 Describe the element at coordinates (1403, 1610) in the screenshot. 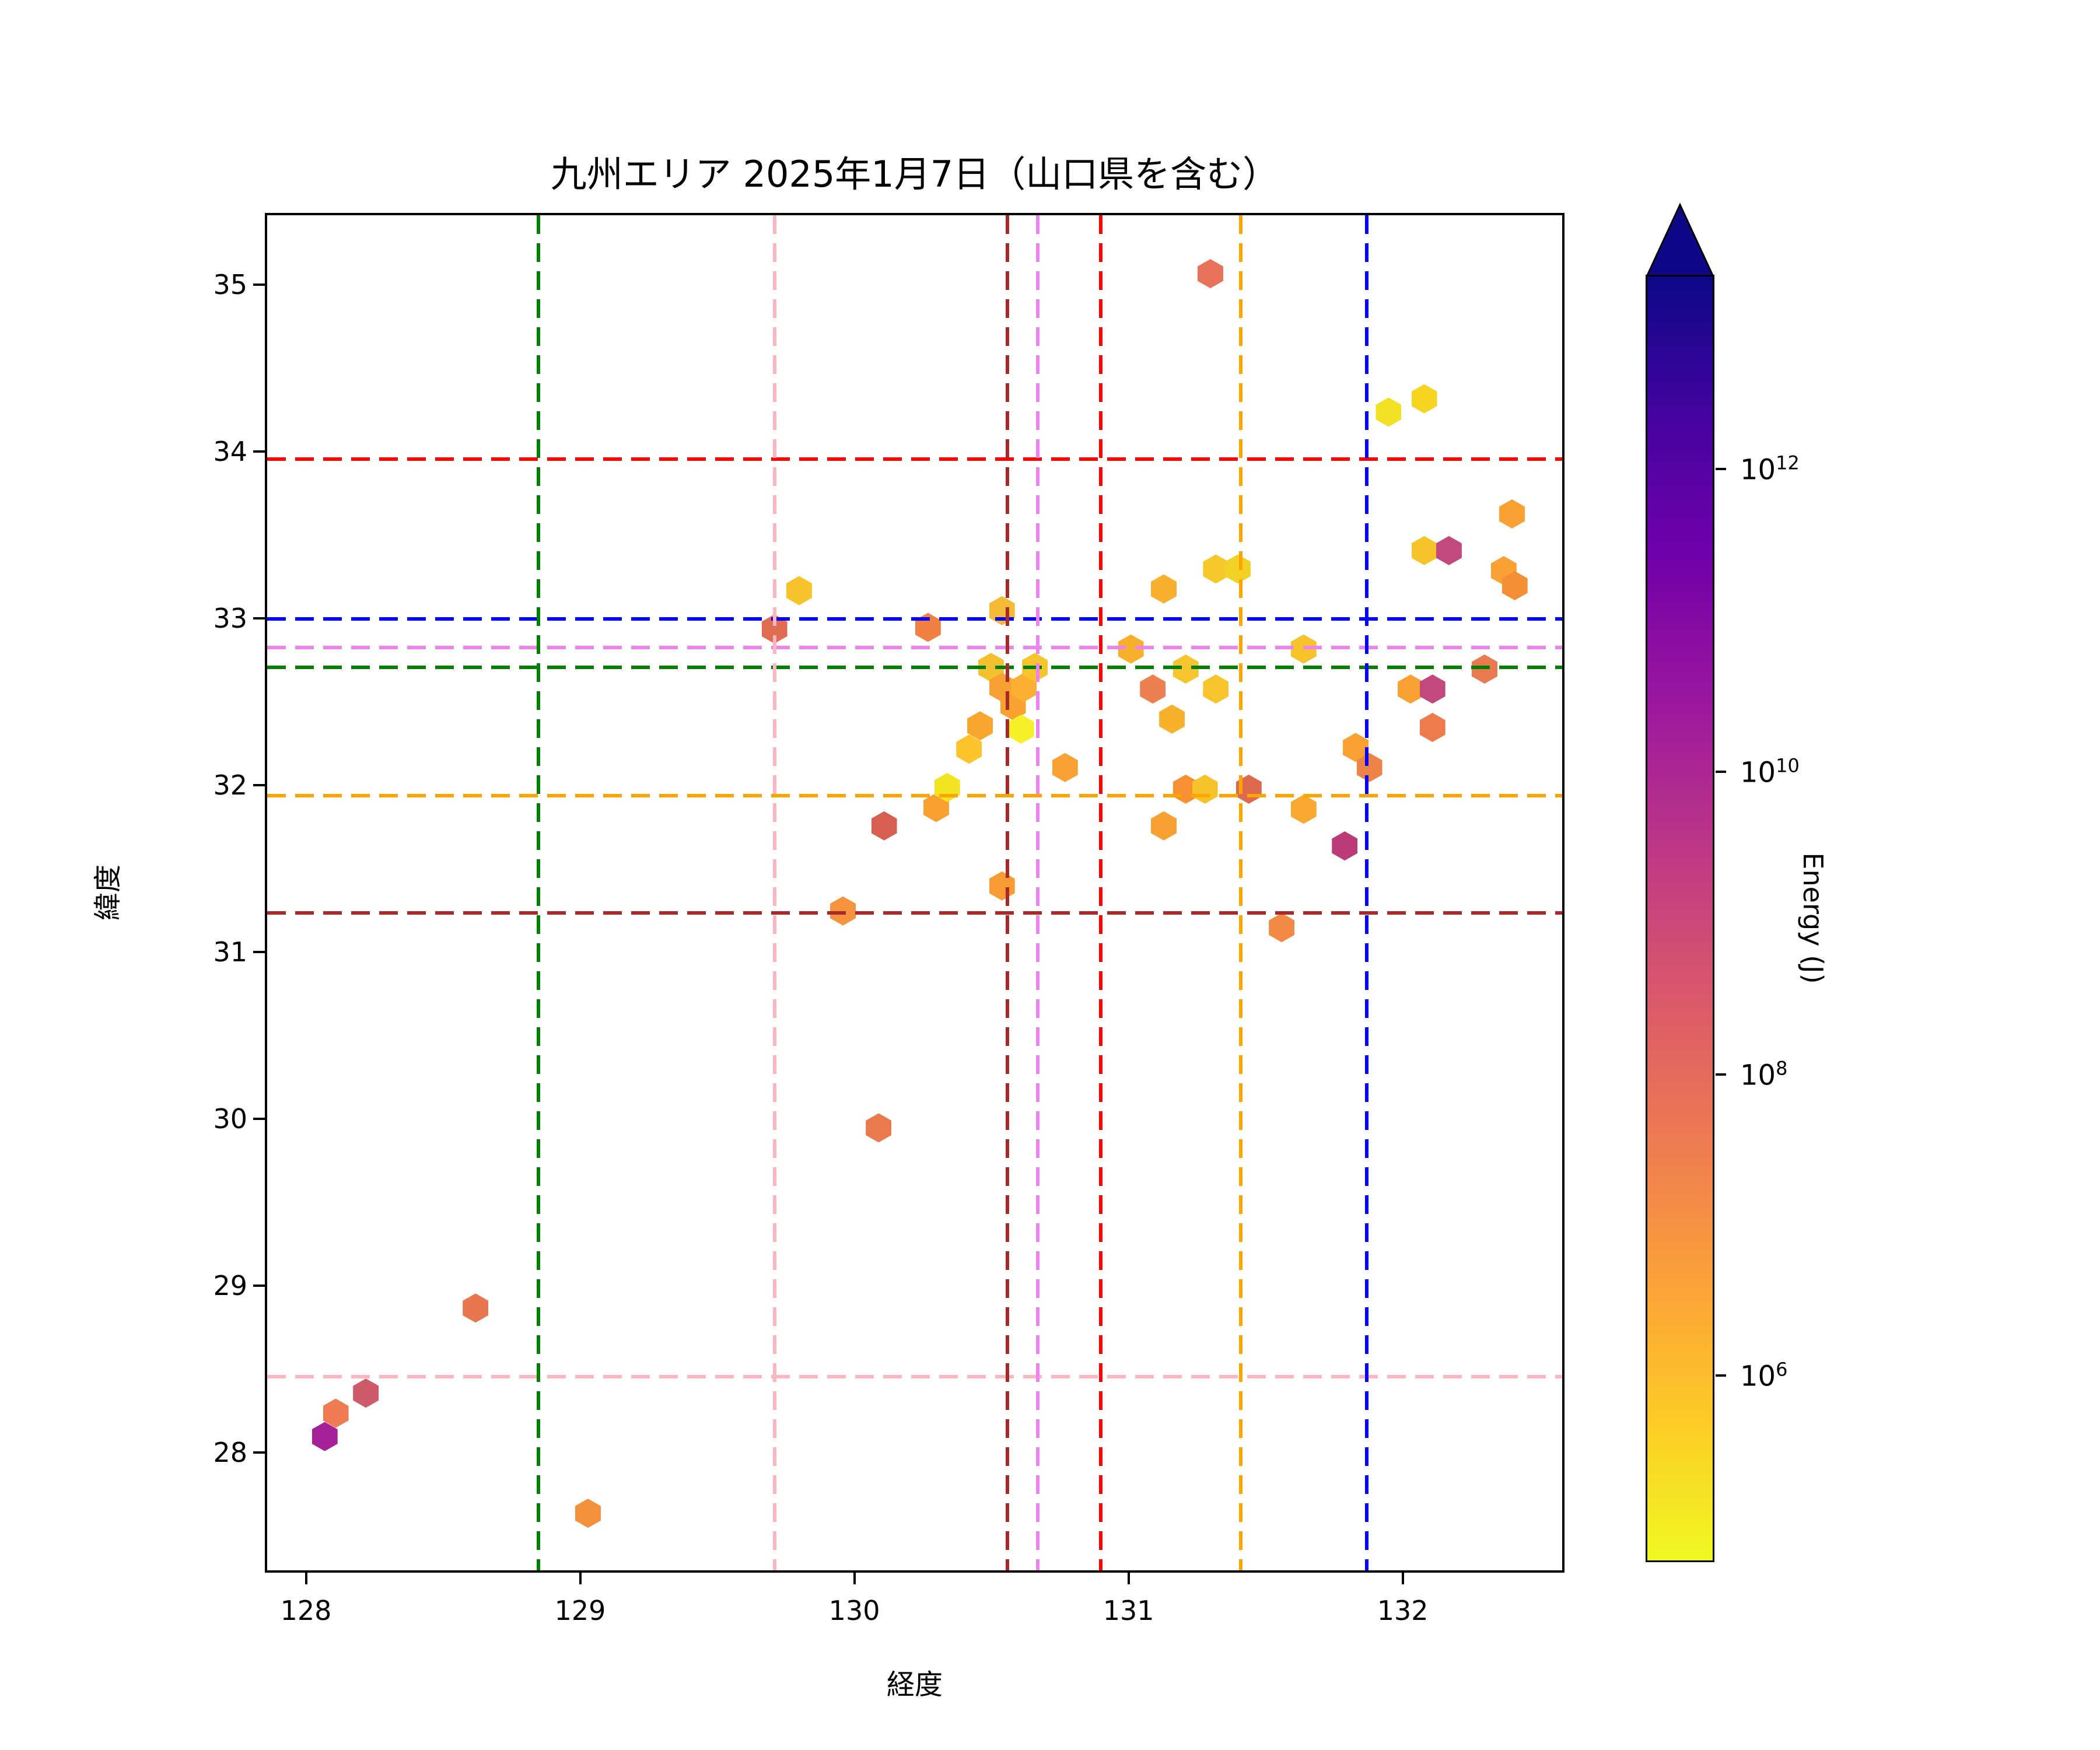

I see `x-tick-label: 132` at that location.